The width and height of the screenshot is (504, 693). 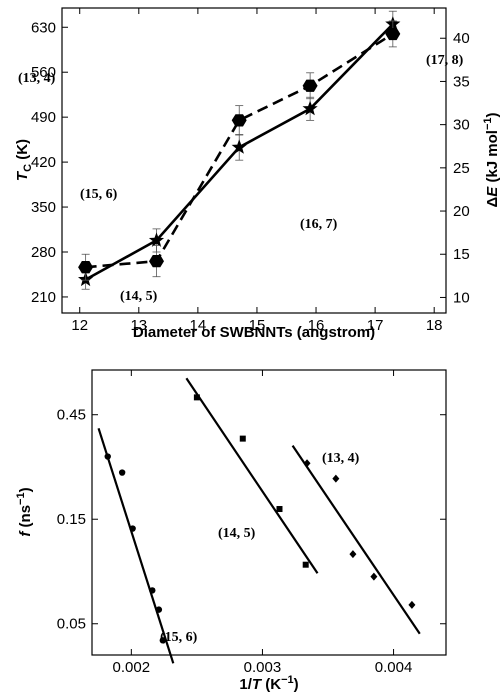 I want to click on bottom-y-tick-label: 0.05, so click(x=71, y=624).